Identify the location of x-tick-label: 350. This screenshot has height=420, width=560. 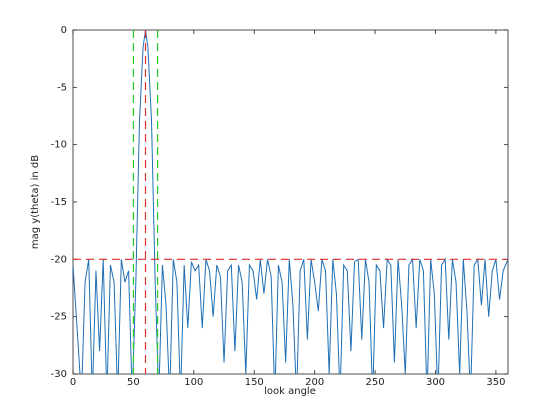
(495, 382).